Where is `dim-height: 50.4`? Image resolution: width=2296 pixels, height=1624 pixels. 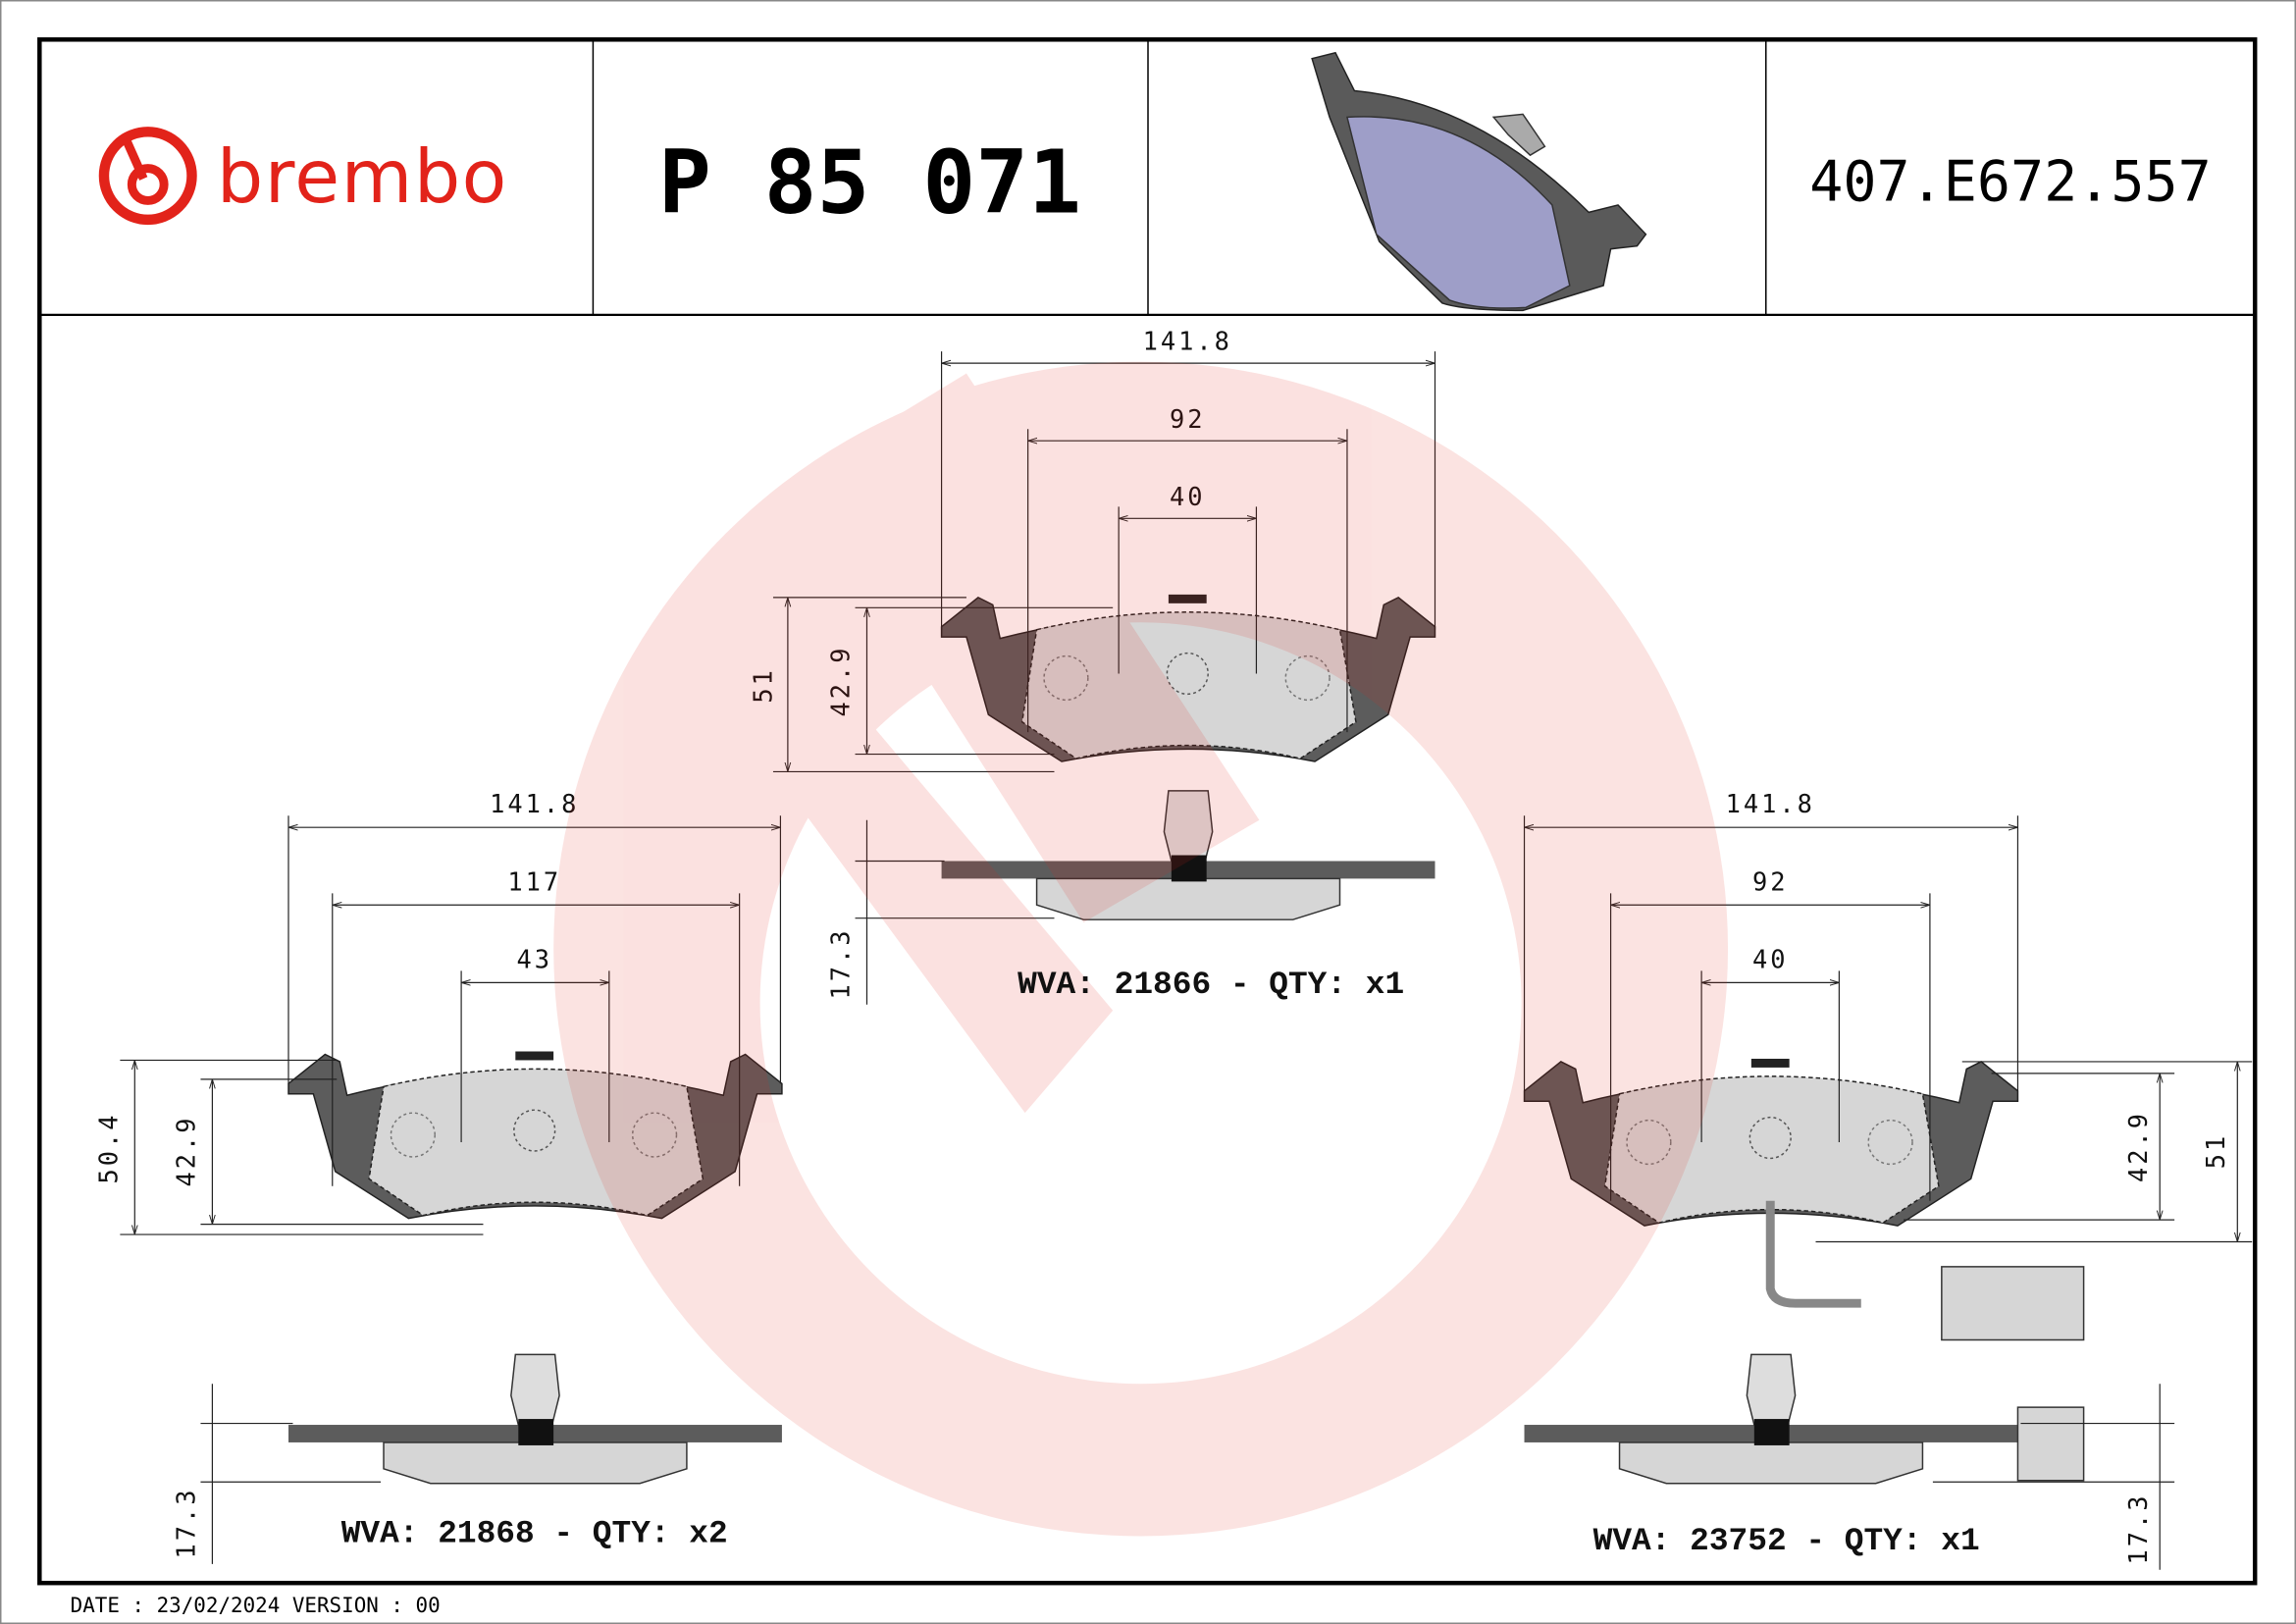 dim-height: 50.4 is located at coordinates (108, 1147).